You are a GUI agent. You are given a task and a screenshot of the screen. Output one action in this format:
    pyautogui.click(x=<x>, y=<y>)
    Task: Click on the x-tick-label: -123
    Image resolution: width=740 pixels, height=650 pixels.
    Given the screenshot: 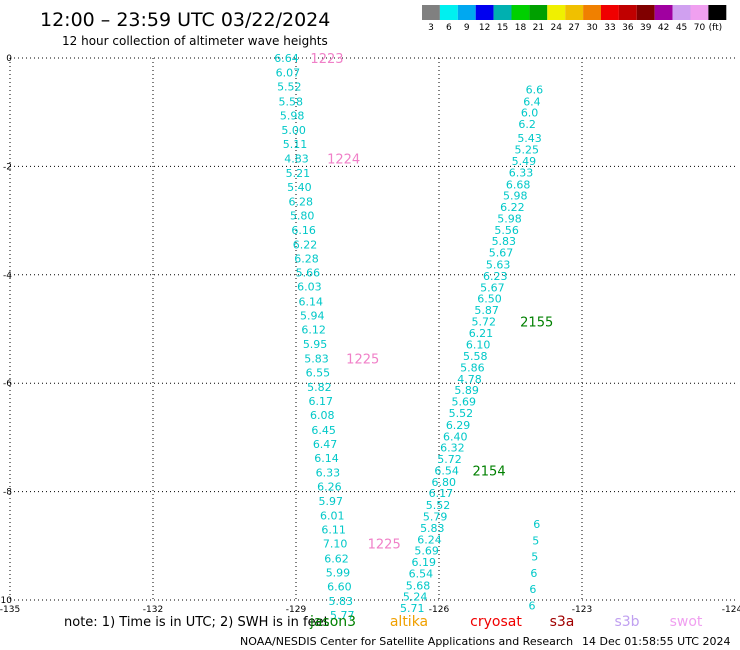 What is the action you would take?
    pyautogui.click(x=582, y=610)
    